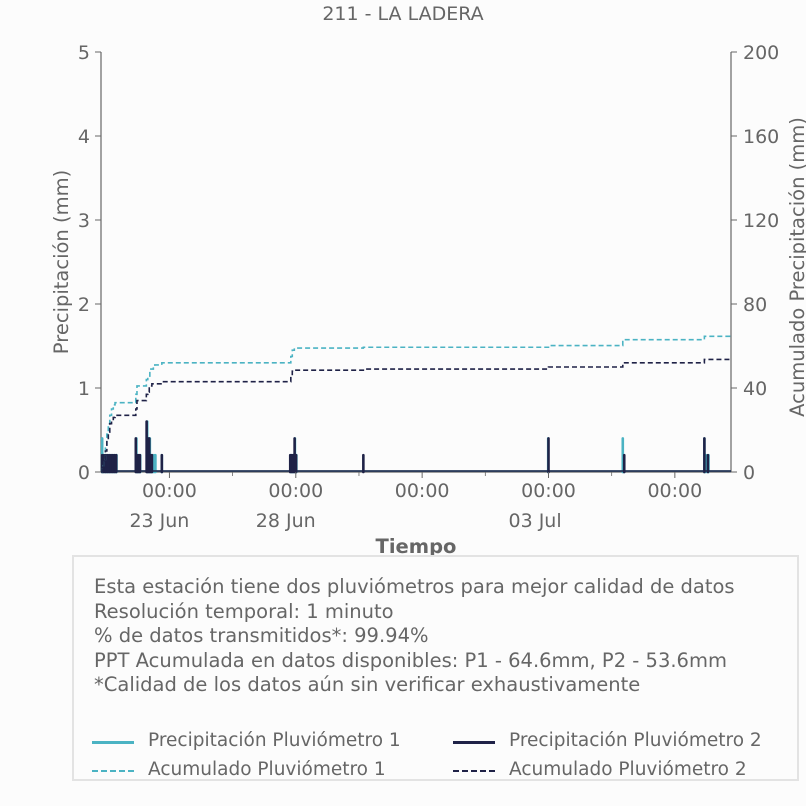  Describe the element at coordinates (244, 611) in the screenshot. I see `info-line: Resolución temporal: 1 minuto` at that location.